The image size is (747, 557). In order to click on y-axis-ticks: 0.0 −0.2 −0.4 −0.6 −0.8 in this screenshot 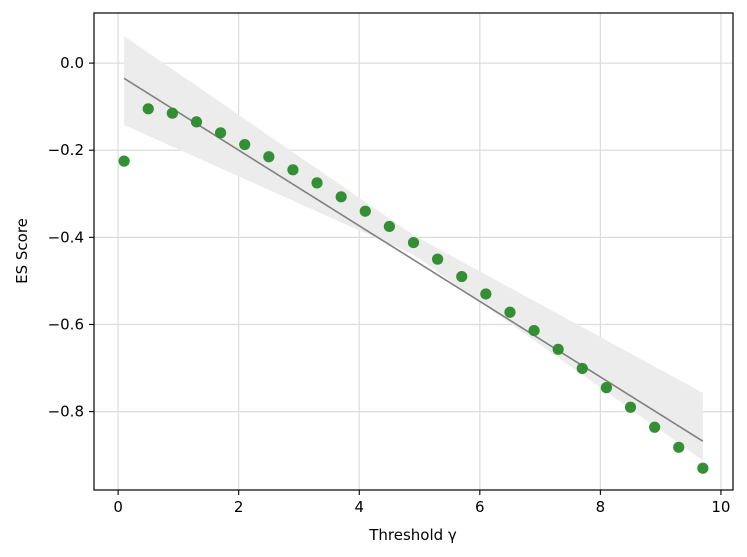, I will do `click(71, 237)`.